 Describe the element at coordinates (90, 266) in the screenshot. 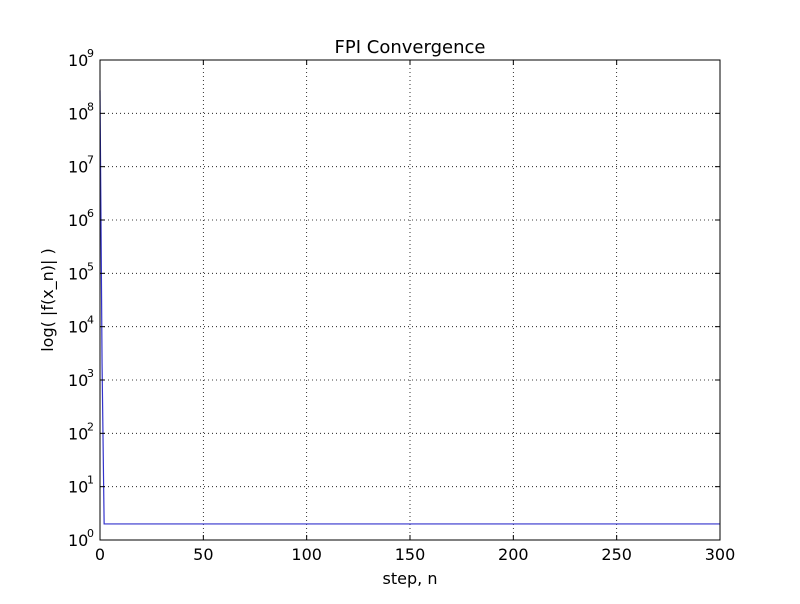

I see `y-tick-exponent: 5` at that location.